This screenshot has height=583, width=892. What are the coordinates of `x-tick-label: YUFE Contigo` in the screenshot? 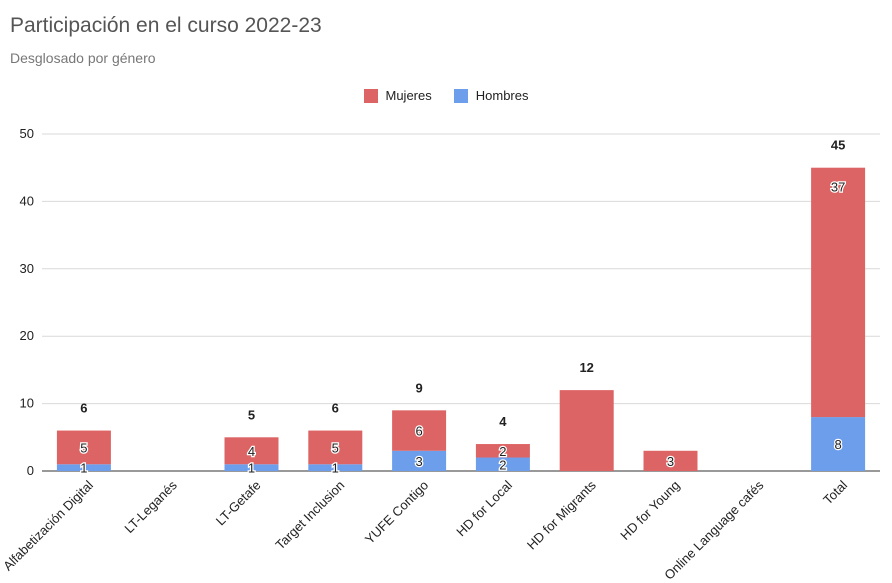 It's located at (396, 512).